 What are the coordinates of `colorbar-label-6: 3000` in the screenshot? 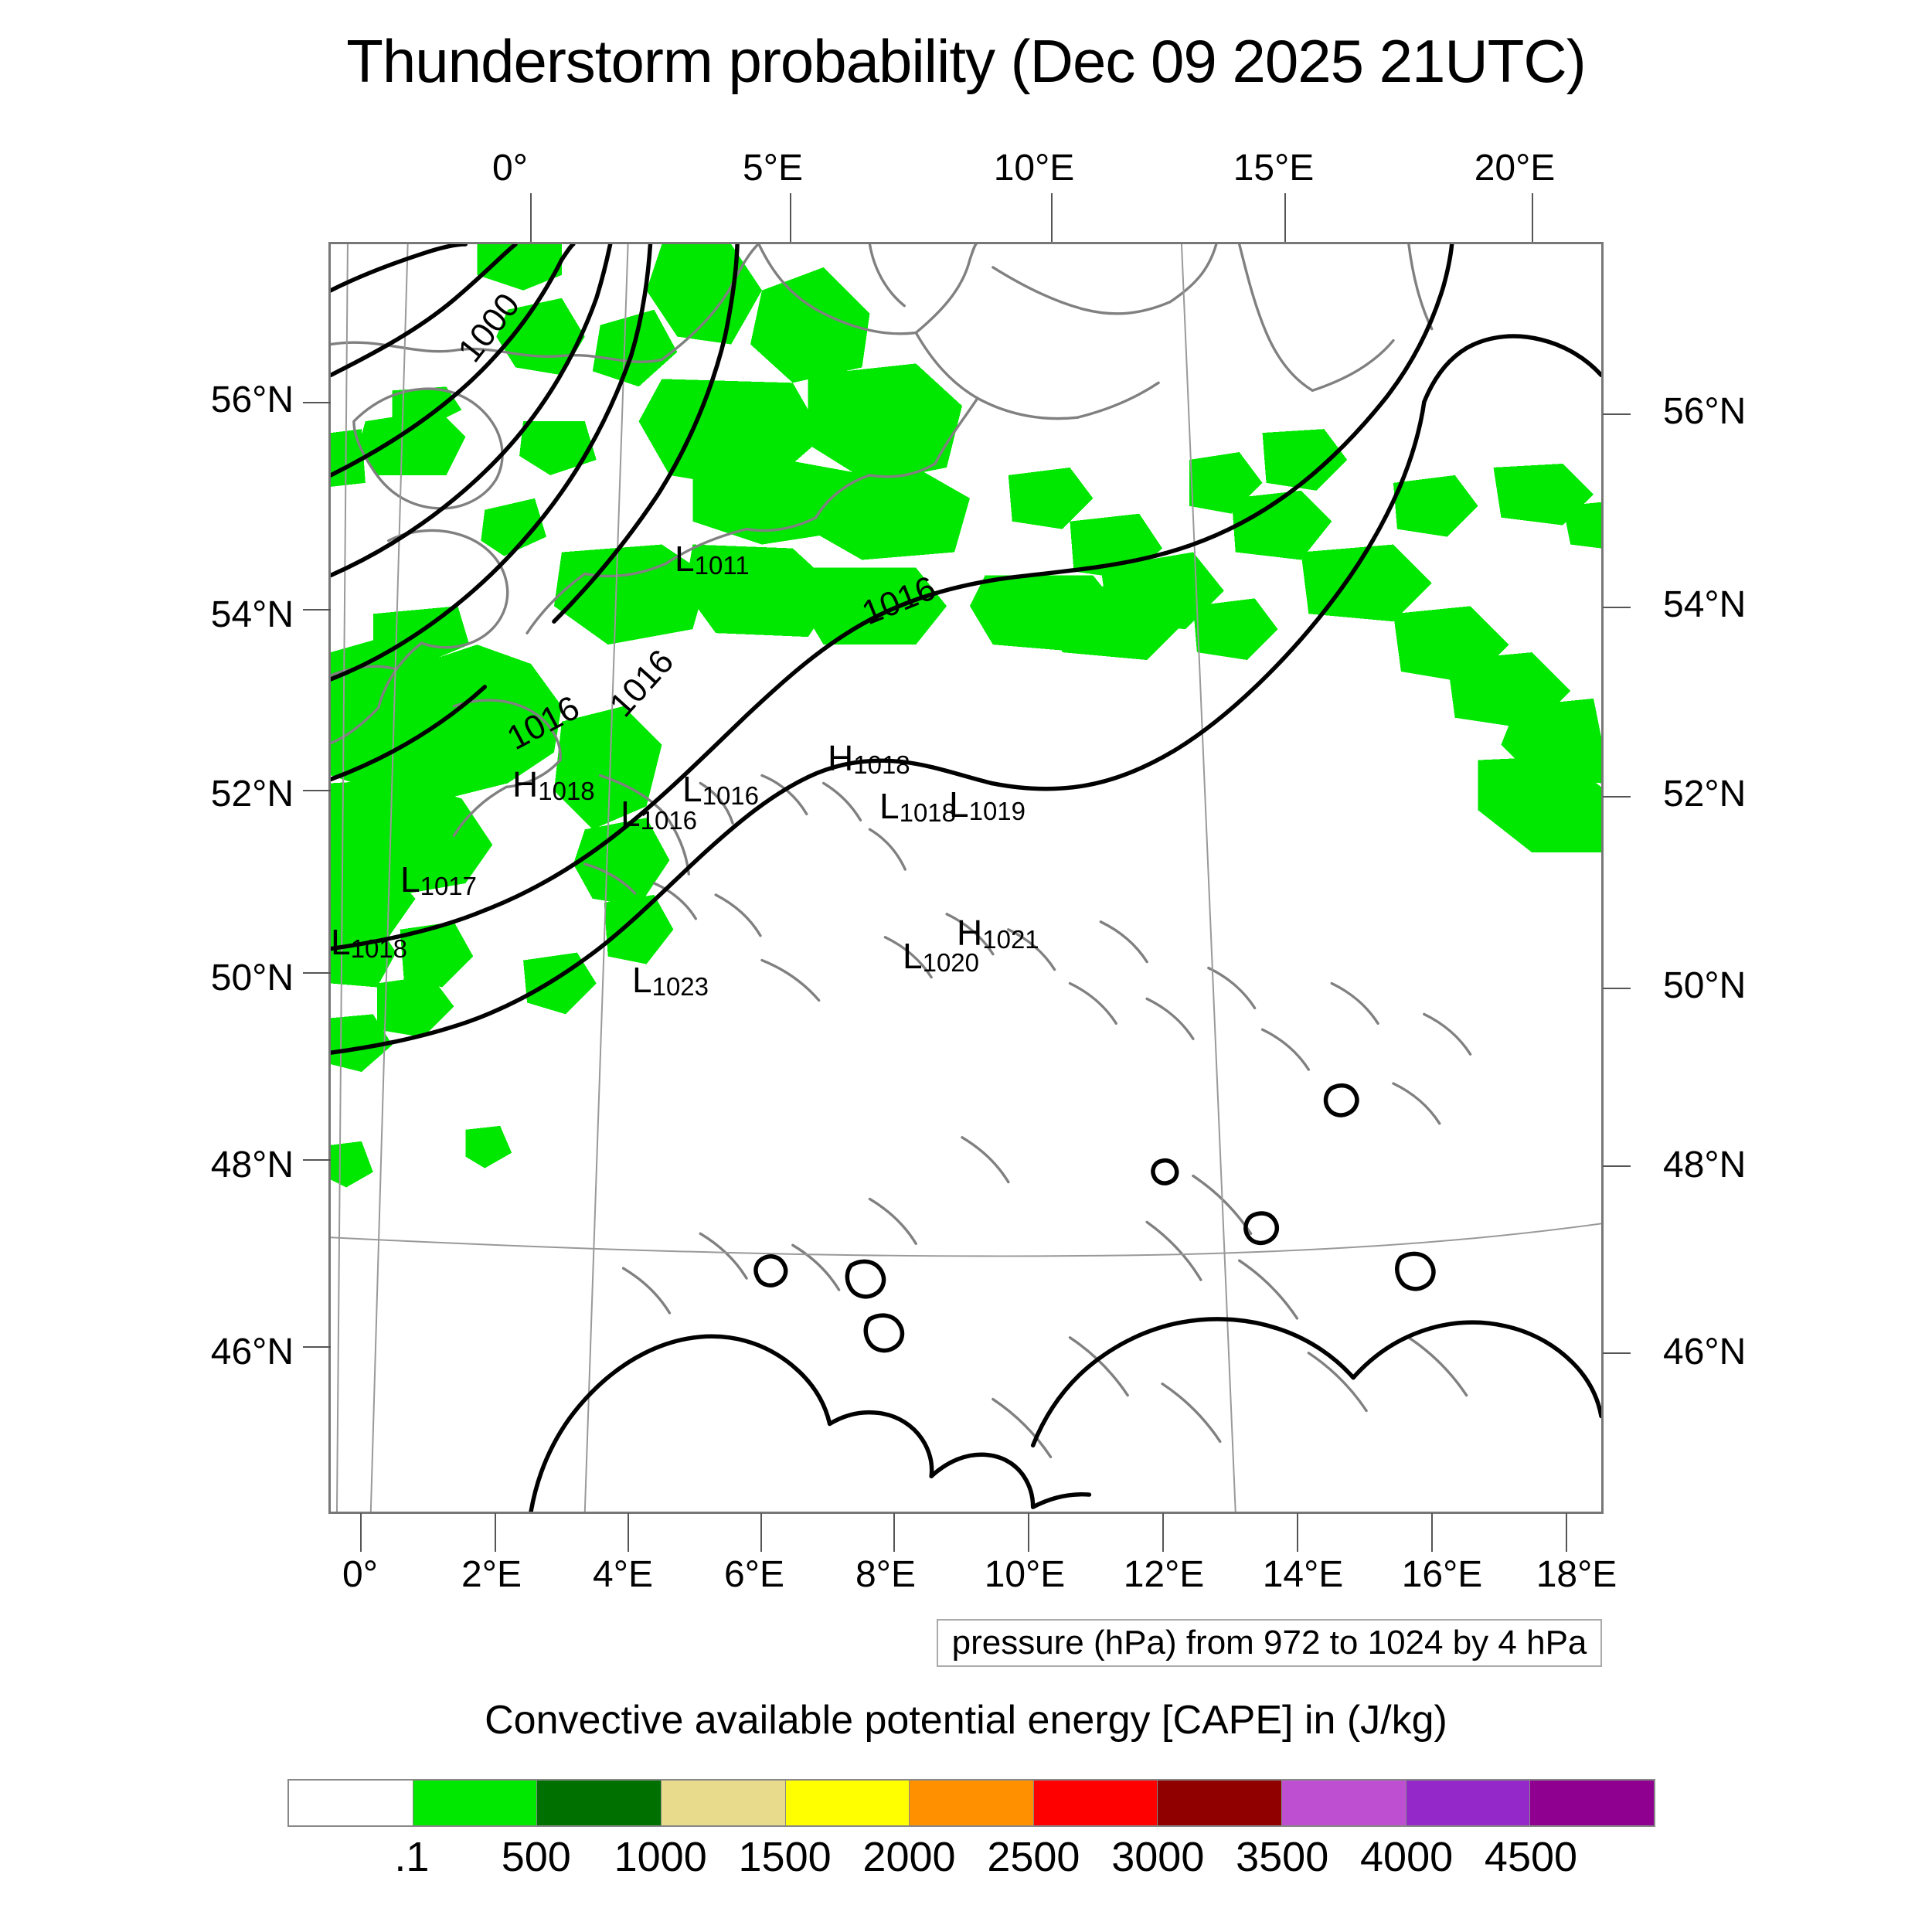 It's located at (1158, 1857).